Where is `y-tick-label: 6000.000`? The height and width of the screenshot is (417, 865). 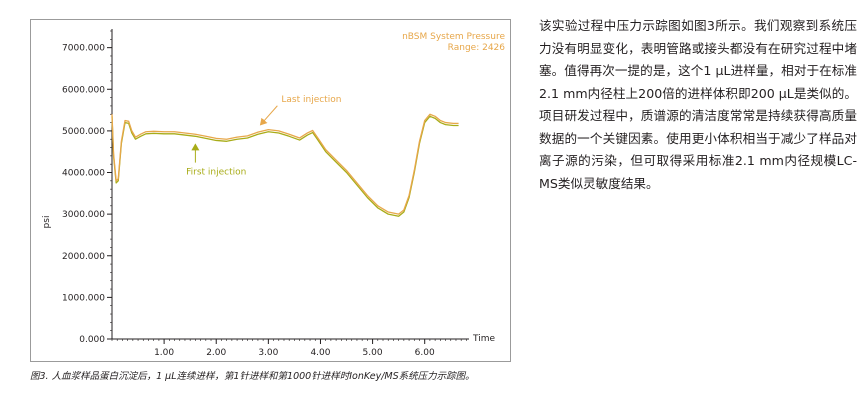
y-tick-label: 6000.000 is located at coordinates (83, 90).